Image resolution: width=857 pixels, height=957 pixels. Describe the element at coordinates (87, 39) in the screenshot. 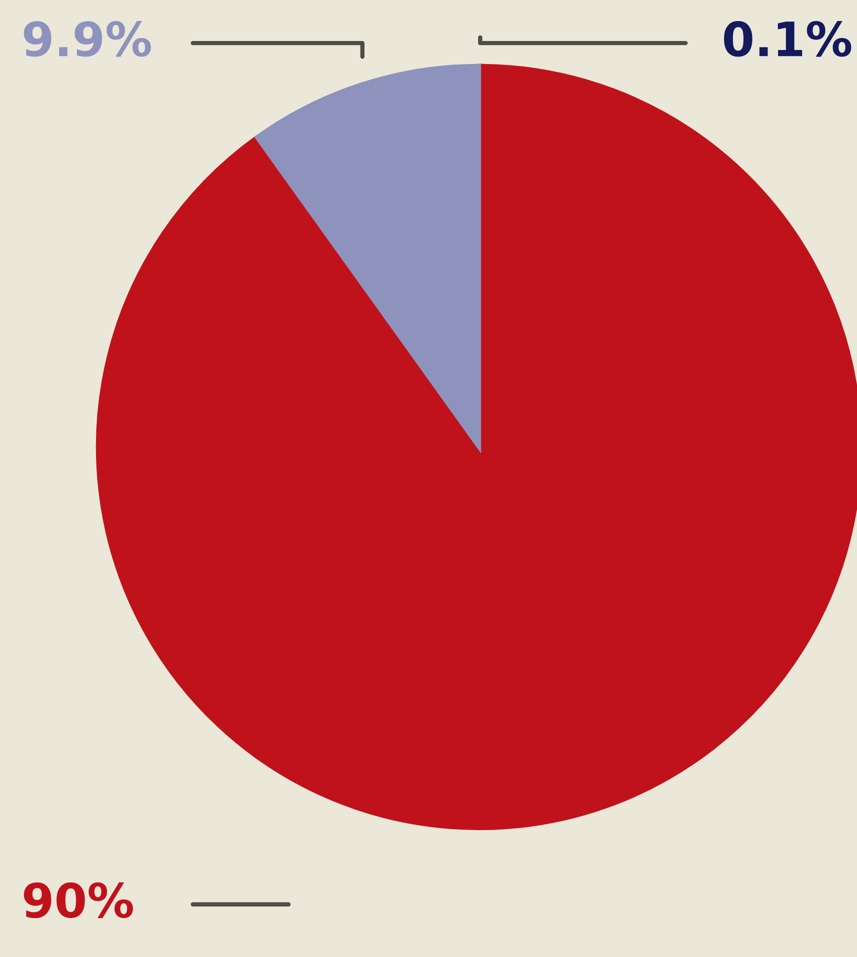

I see `data-label: 9.9%` at that location.